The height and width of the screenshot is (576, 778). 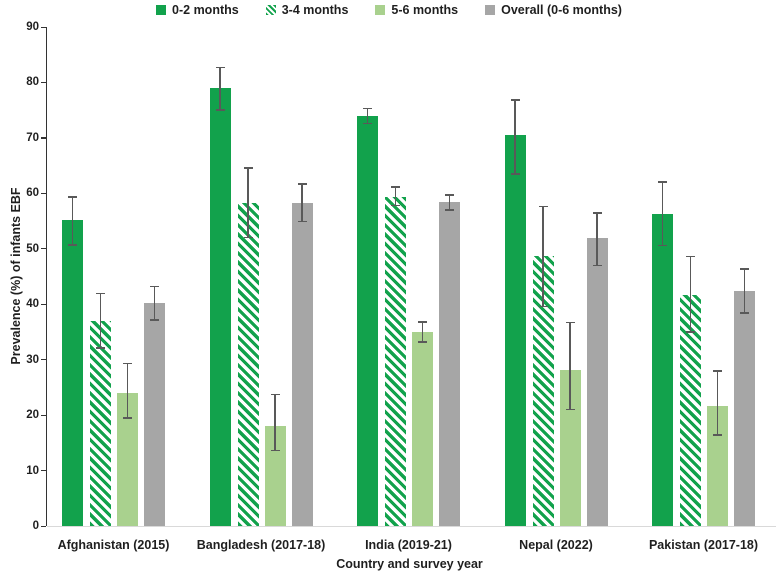 What do you see at coordinates (556, 545) in the screenshot?
I see `x-category-label: Nepal (2022)` at bounding box center [556, 545].